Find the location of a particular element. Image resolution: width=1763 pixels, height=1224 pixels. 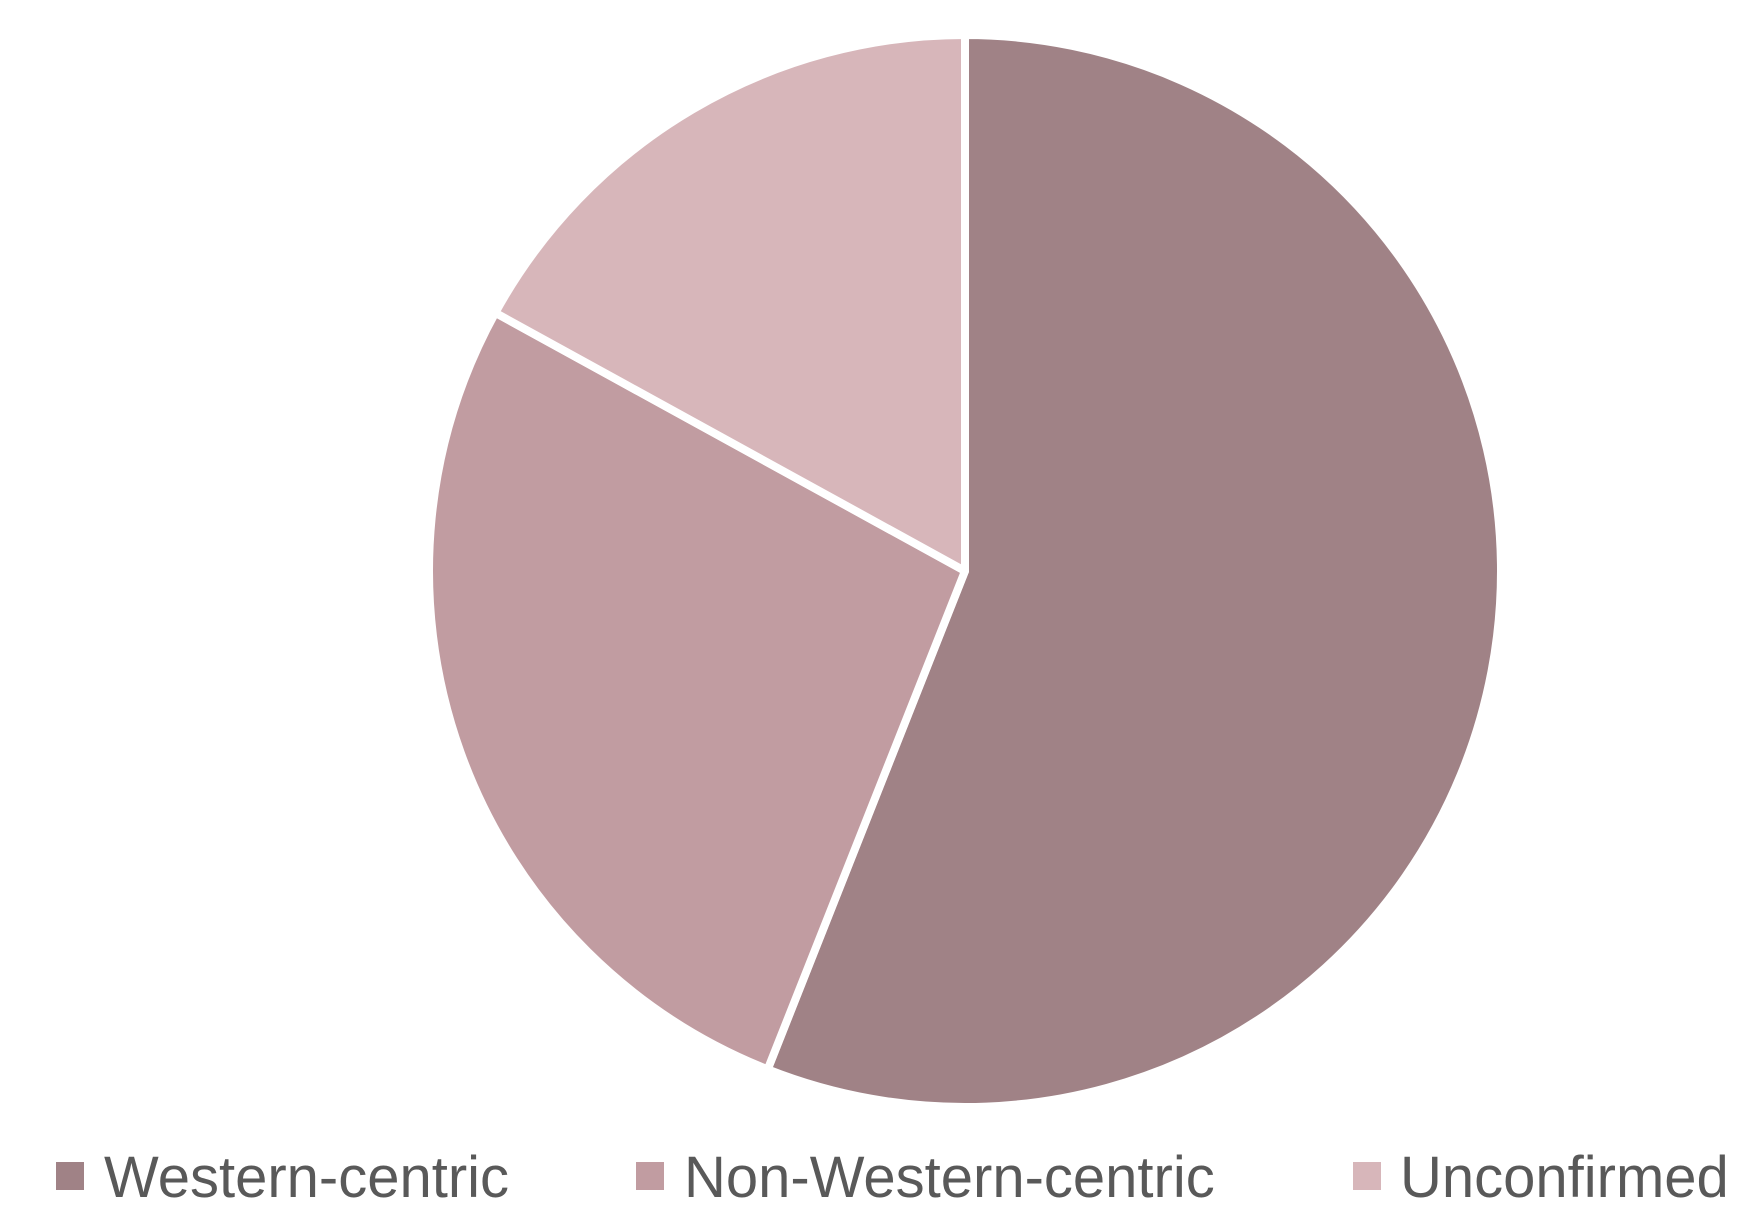

legend-item-western-centric: Western-centric is located at coordinates (282, 1177).